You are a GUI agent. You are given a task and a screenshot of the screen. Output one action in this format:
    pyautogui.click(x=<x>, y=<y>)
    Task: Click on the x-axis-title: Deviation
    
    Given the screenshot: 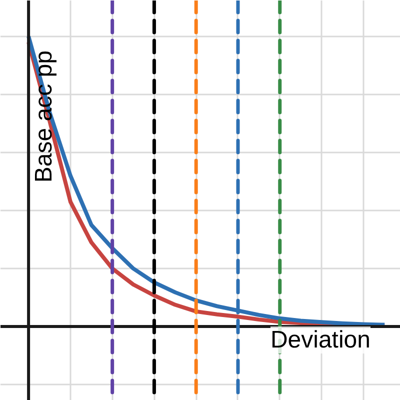 What is the action you would take?
    pyautogui.click(x=320, y=340)
    